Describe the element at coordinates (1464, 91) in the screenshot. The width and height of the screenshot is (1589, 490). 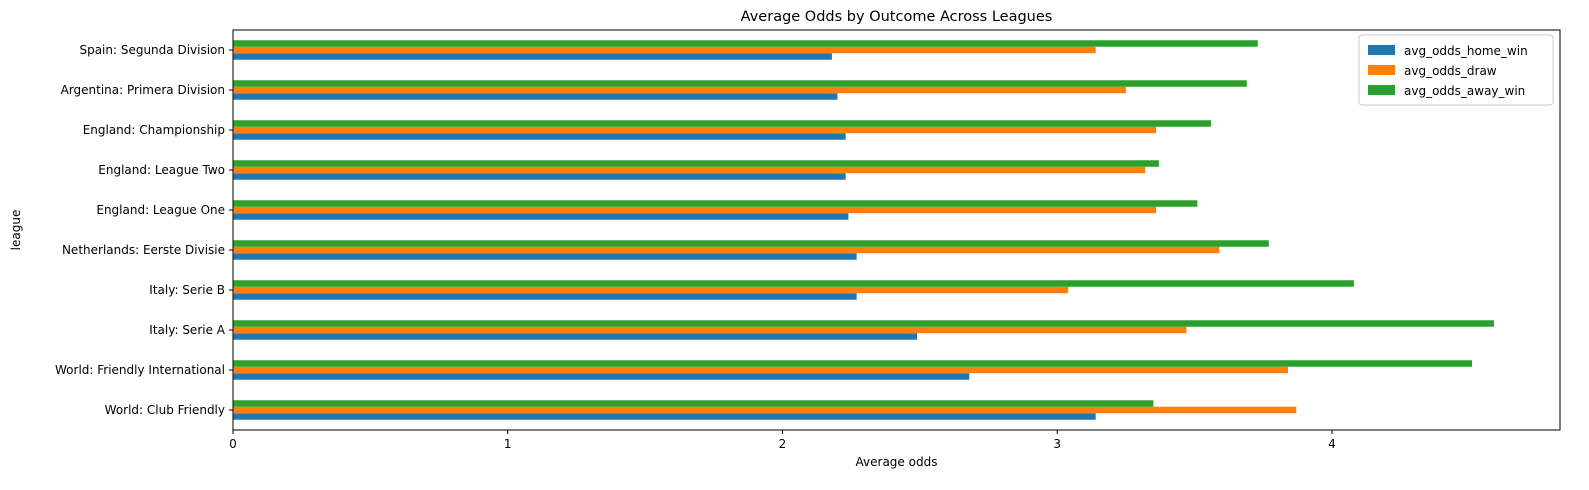
I see `legend-label: avg_odds_away_win` at that location.